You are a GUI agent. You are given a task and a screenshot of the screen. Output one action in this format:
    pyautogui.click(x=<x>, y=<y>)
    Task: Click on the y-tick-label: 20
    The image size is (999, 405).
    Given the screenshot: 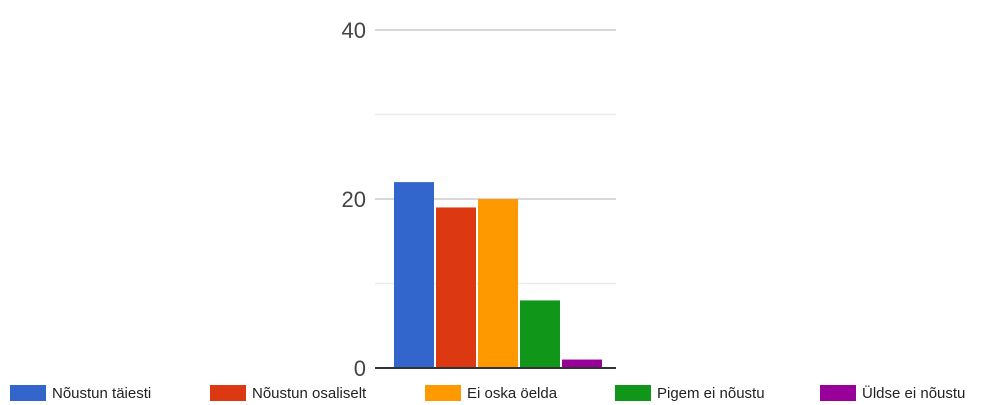 What is the action you would take?
    pyautogui.click(x=354, y=199)
    